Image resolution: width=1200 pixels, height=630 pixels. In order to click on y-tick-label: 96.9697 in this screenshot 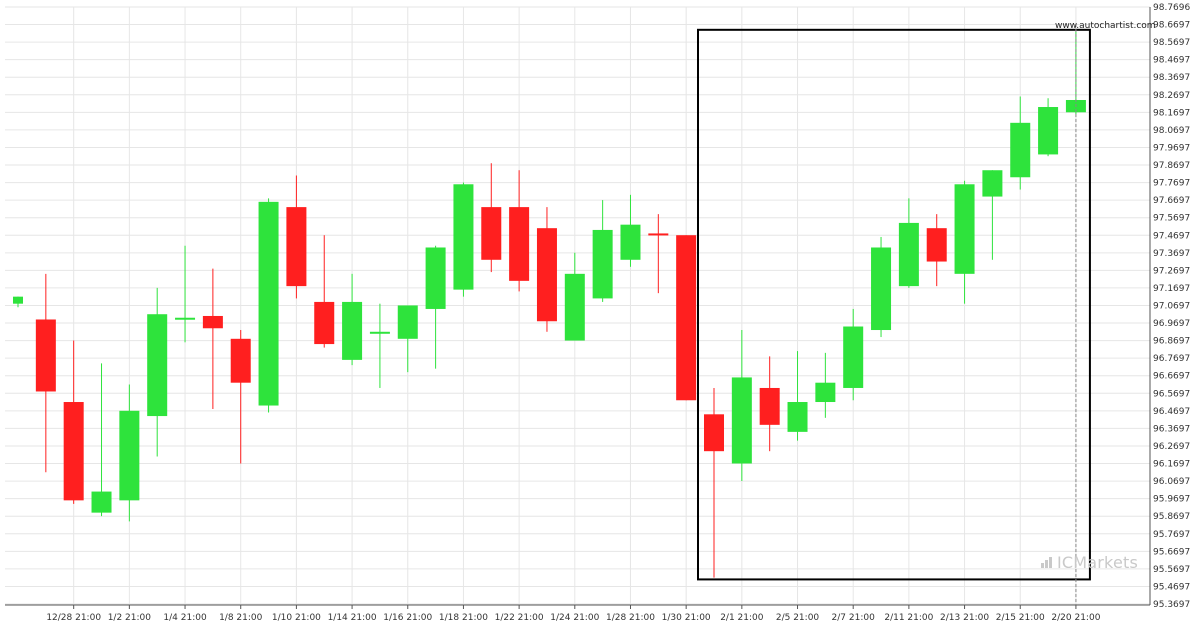, I will do `click(1171, 324)`.